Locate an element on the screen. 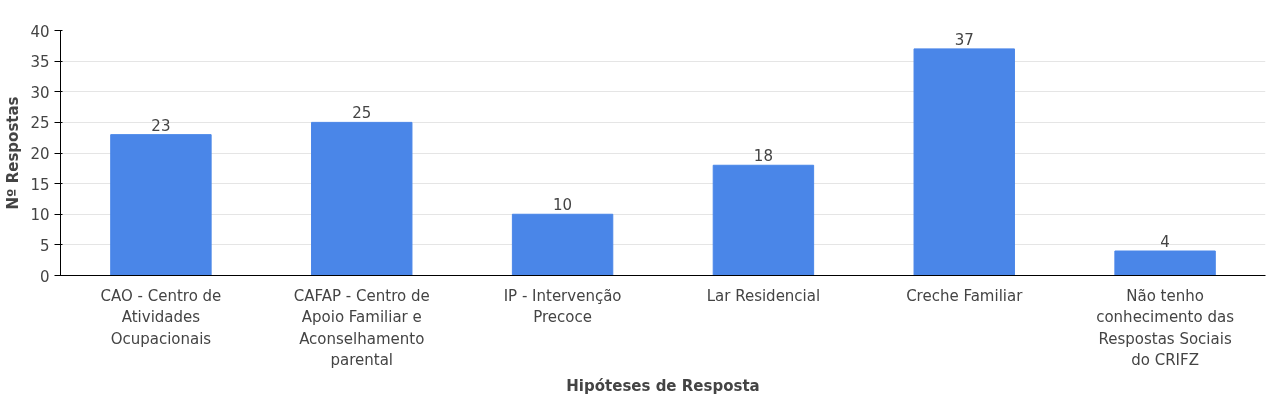  y-tick-label: 15 is located at coordinates (40, 184).